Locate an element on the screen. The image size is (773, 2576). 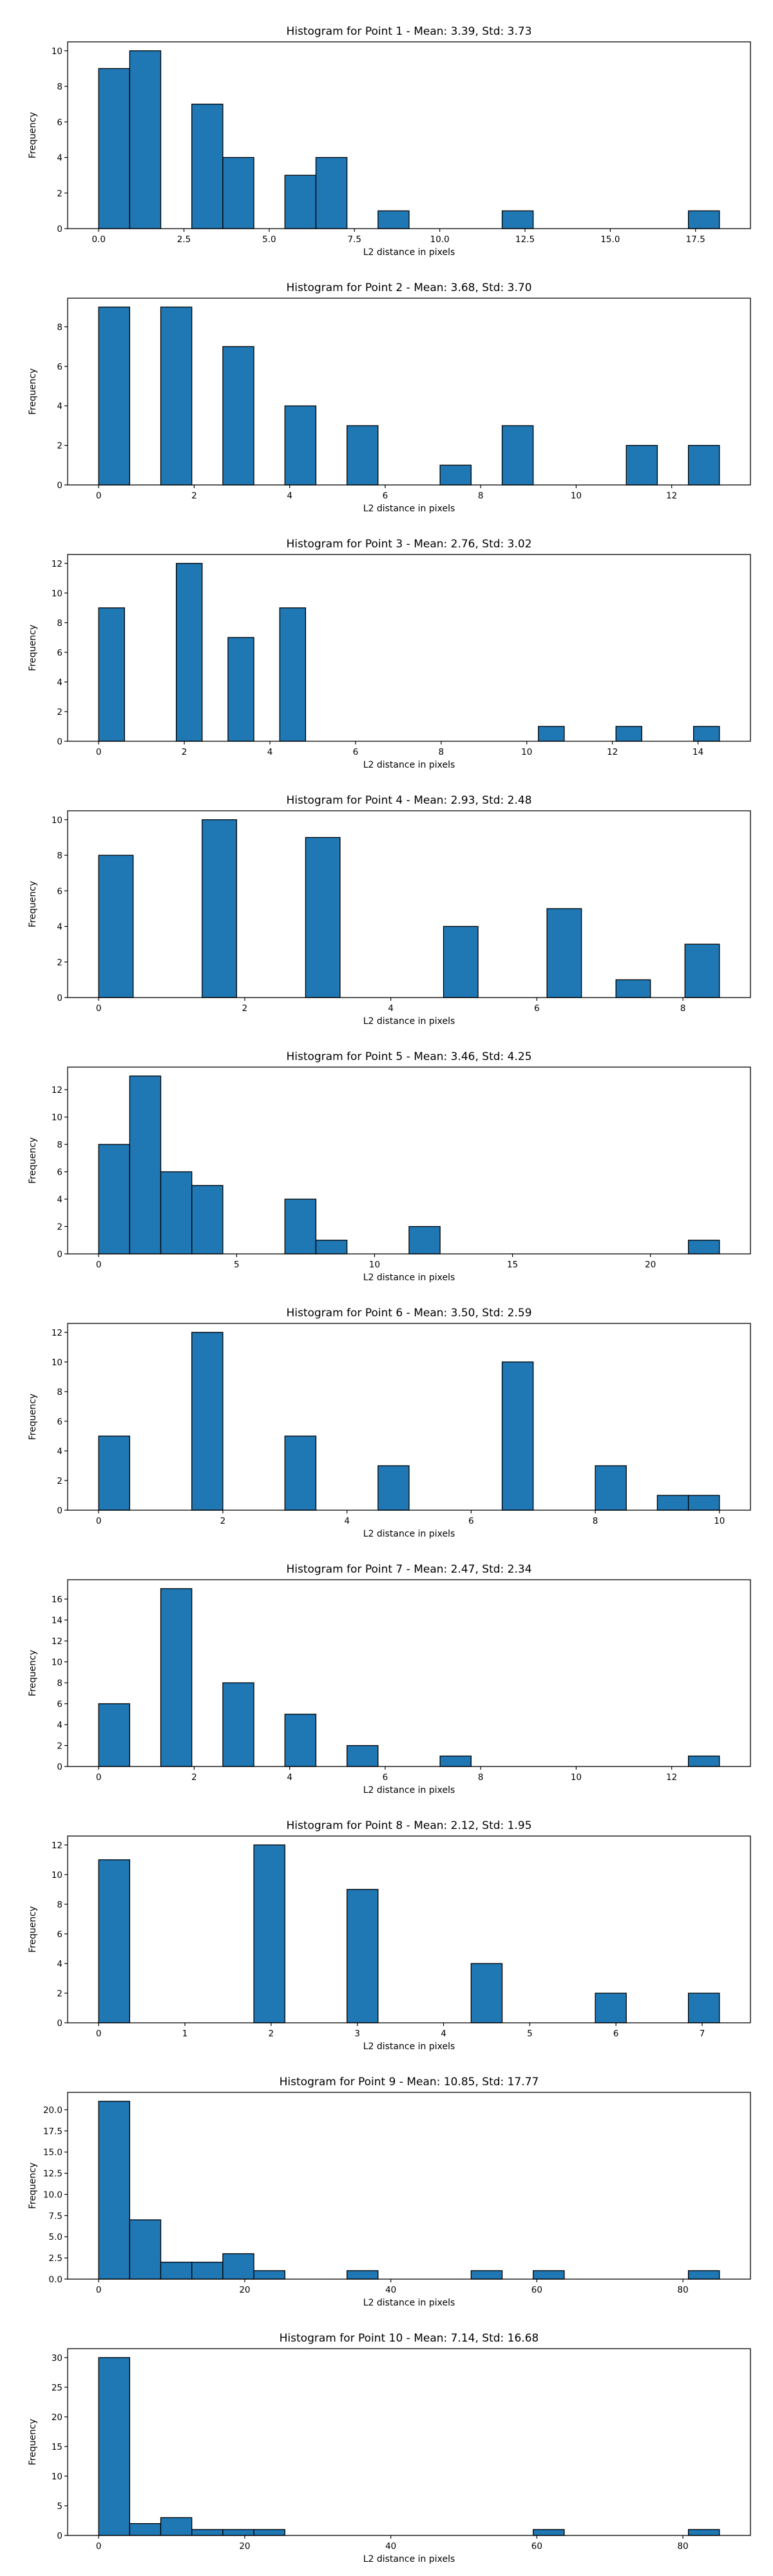
y-tick-label: 15.0 is located at coordinates (52, 2153).